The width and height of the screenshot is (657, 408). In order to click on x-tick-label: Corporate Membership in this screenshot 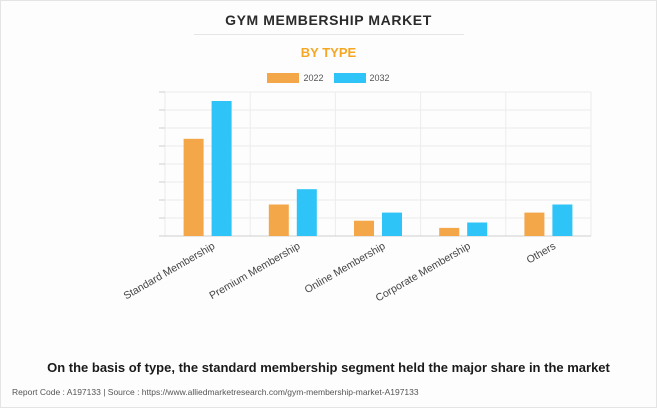, I will do `click(423, 272)`.